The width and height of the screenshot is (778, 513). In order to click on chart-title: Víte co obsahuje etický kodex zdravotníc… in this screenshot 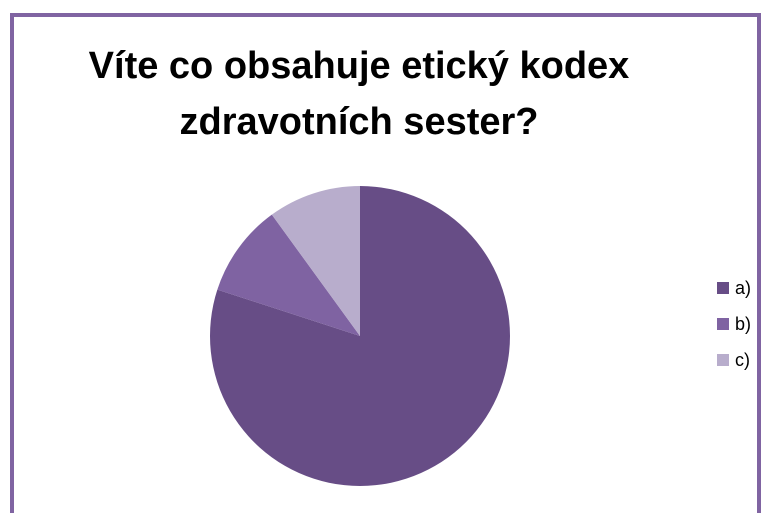, I will do `click(359, 94)`.